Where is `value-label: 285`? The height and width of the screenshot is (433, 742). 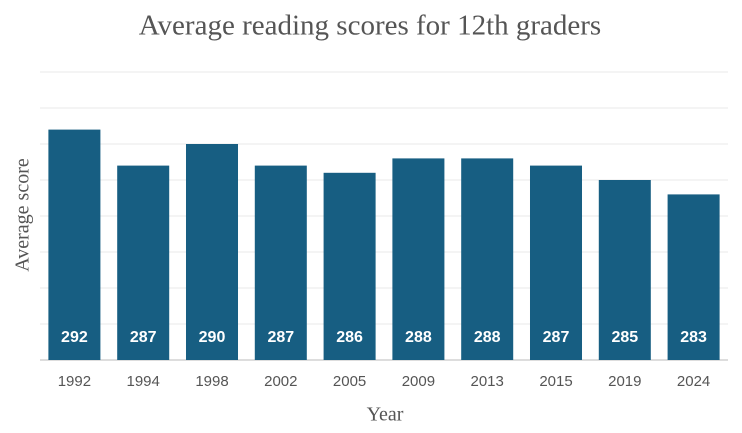
value-label: 285 is located at coordinates (624, 337).